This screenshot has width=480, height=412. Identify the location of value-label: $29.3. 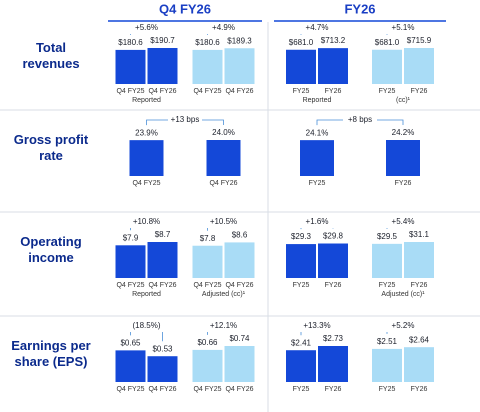
(301, 236).